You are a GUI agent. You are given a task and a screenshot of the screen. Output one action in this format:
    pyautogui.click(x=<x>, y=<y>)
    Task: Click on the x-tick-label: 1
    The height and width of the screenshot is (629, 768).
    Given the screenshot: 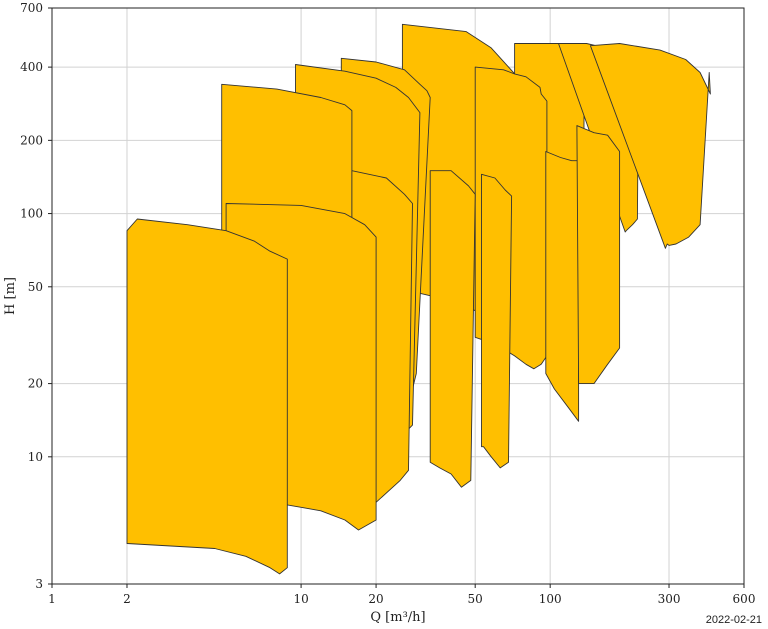 What is the action you would take?
    pyautogui.click(x=52, y=599)
    